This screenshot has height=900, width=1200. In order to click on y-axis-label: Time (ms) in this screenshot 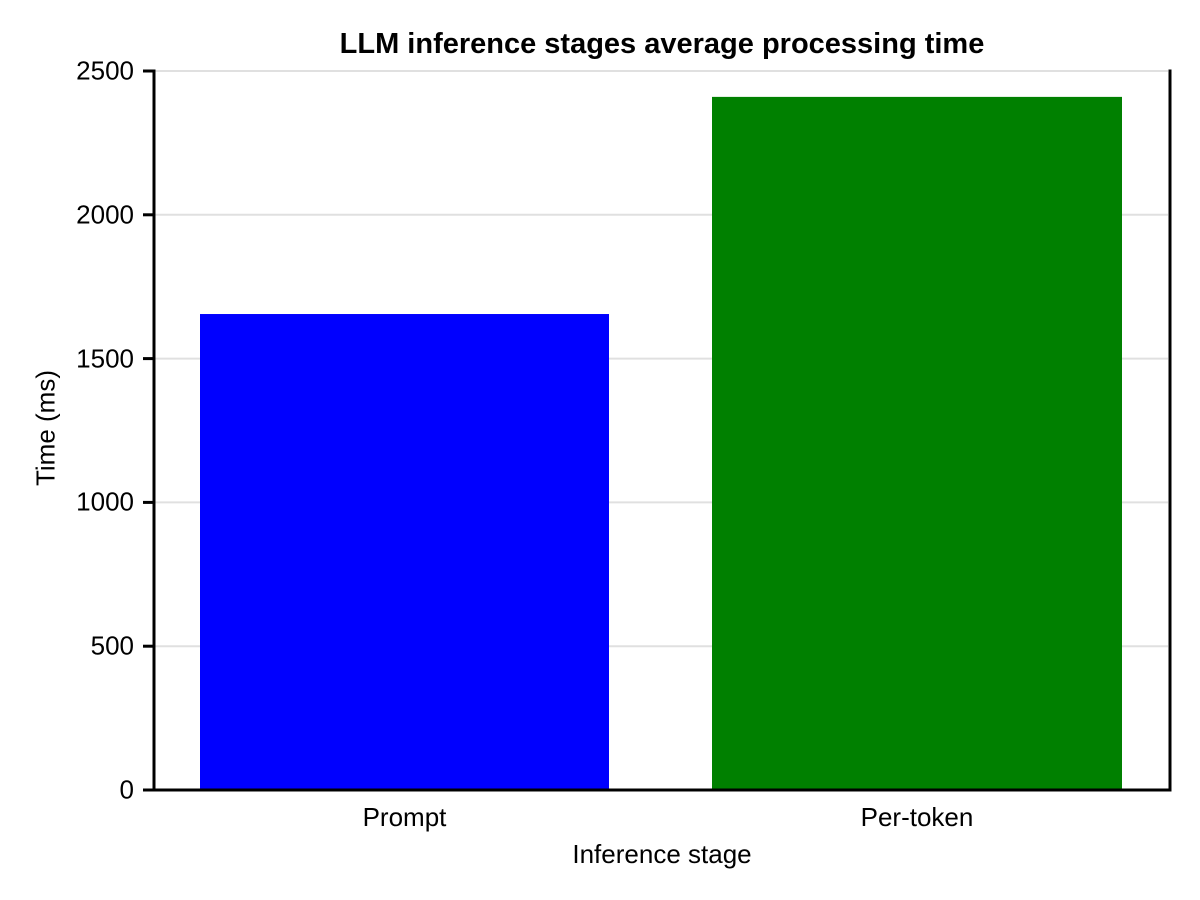, I will do `click(45, 428)`.